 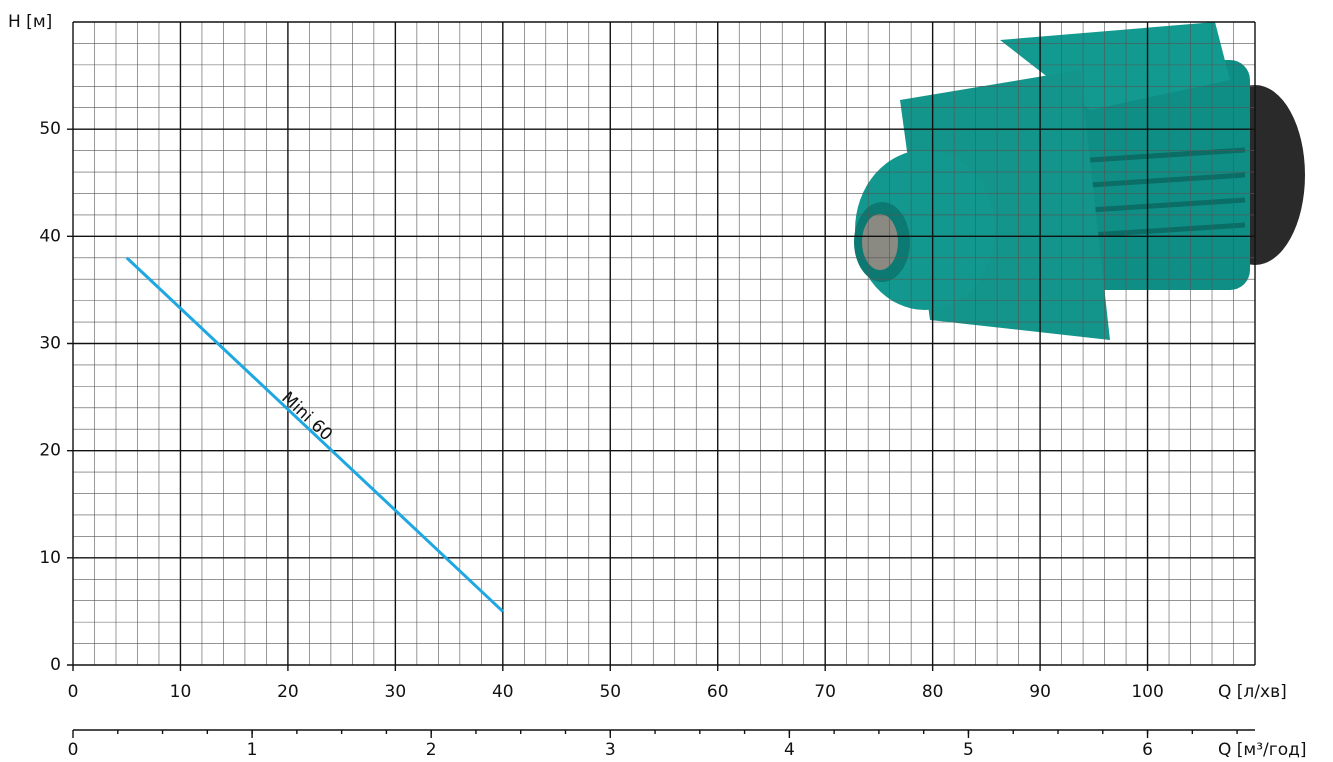 What do you see at coordinates (288, 692) in the screenshot?
I see `x-tick-label: 20` at bounding box center [288, 692].